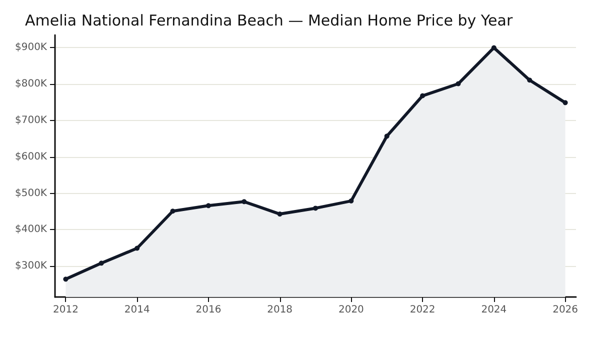 This screenshot has width=599, height=343. Describe the element at coordinates (31, 84) in the screenshot. I see `y-tick-label: $800K` at that location.